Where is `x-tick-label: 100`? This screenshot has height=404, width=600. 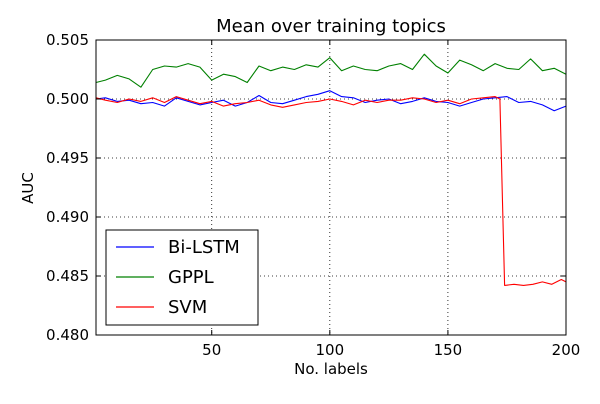 x-tick-label: 100 is located at coordinates (329, 350).